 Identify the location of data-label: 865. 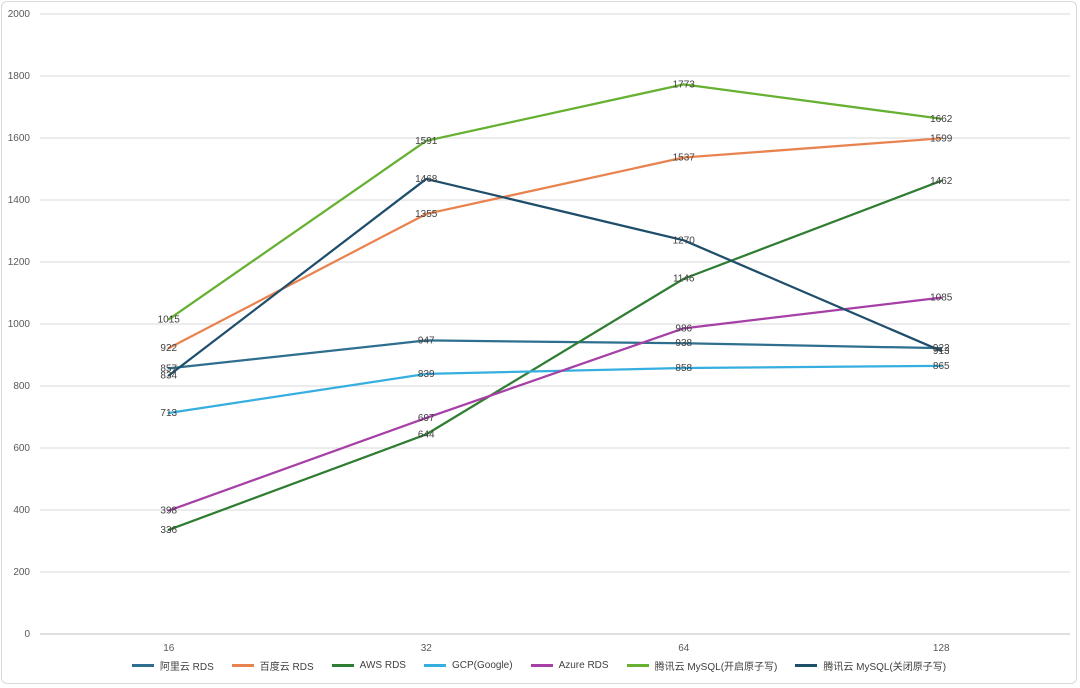
(941, 366).